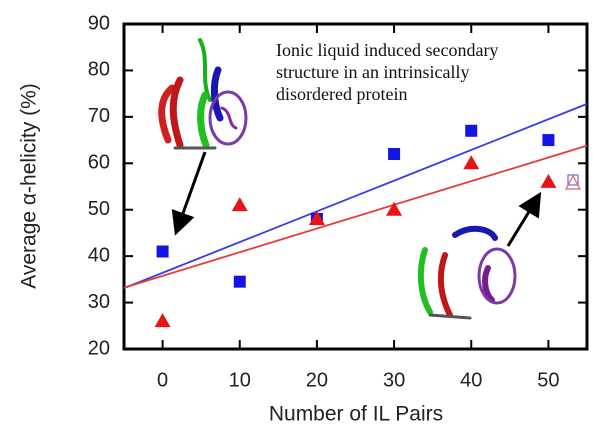 Image resolution: width=593 pixels, height=433 pixels. Describe the element at coordinates (471, 380) in the screenshot. I see `x-tick-label: 40` at that location.